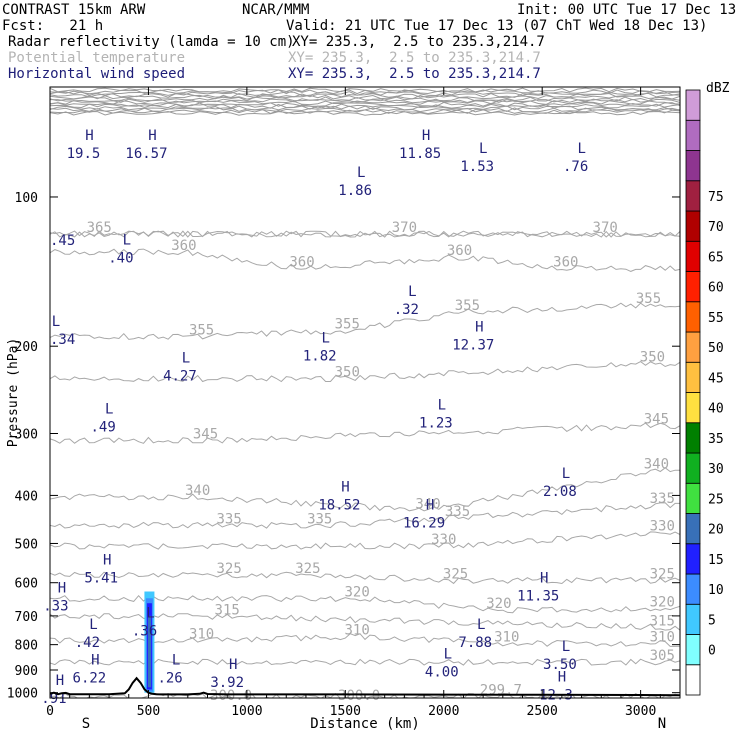 The height and width of the screenshot is (740, 740). Describe the element at coordinates (355, 191) in the screenshot. I see `wind-extremum-value: 1.86` at that location.